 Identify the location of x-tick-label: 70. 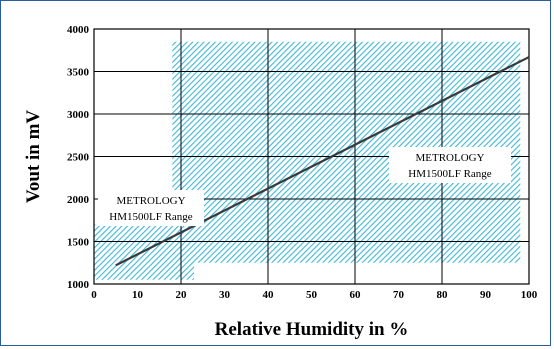
(399, 295).